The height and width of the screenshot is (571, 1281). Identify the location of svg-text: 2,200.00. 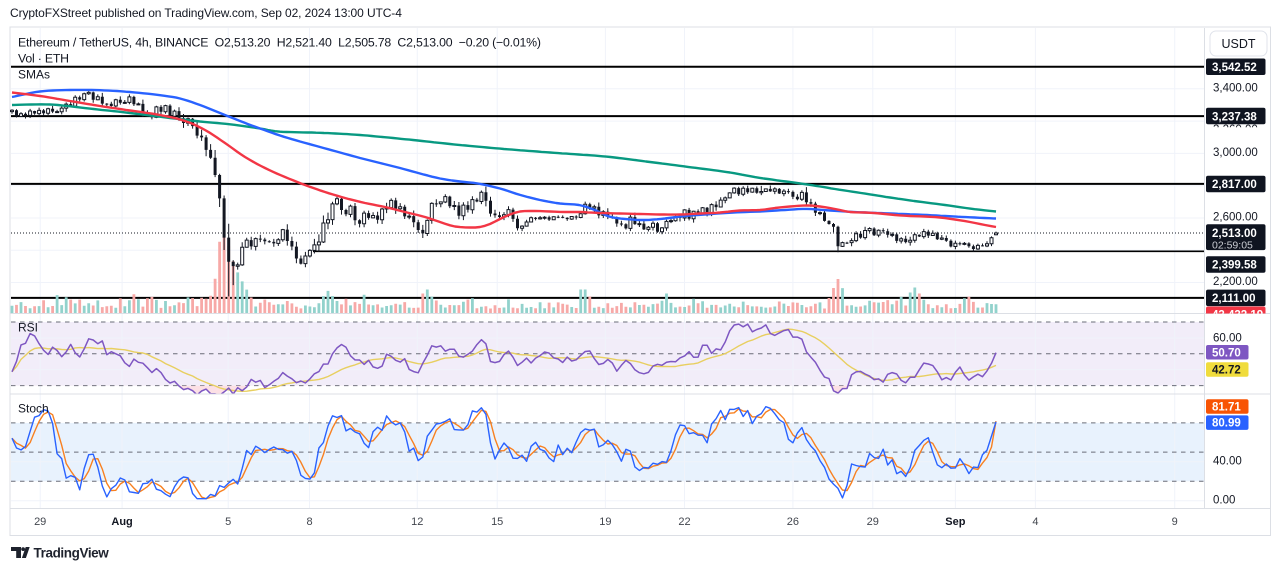
(1235, 282).